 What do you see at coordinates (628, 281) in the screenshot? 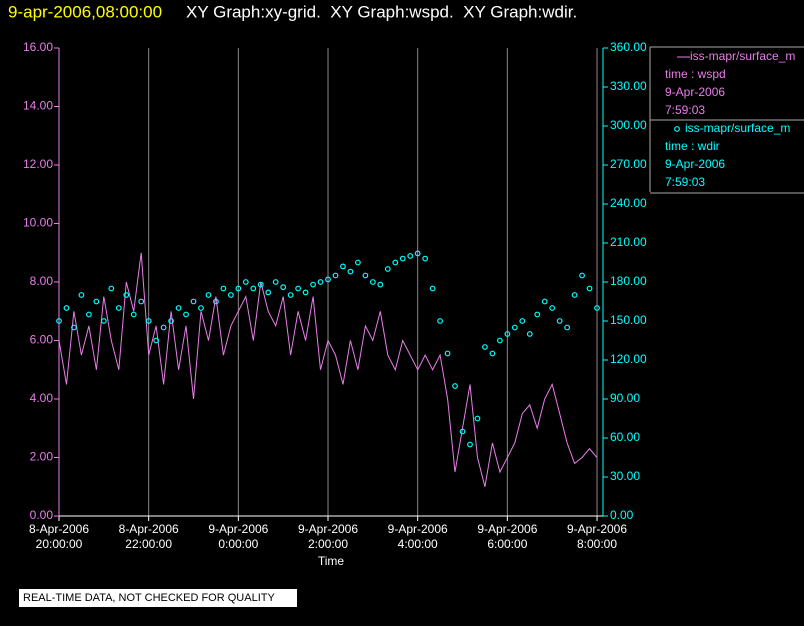
I see `y2-tick-label: 180.00` at bounding box center [628, 281].